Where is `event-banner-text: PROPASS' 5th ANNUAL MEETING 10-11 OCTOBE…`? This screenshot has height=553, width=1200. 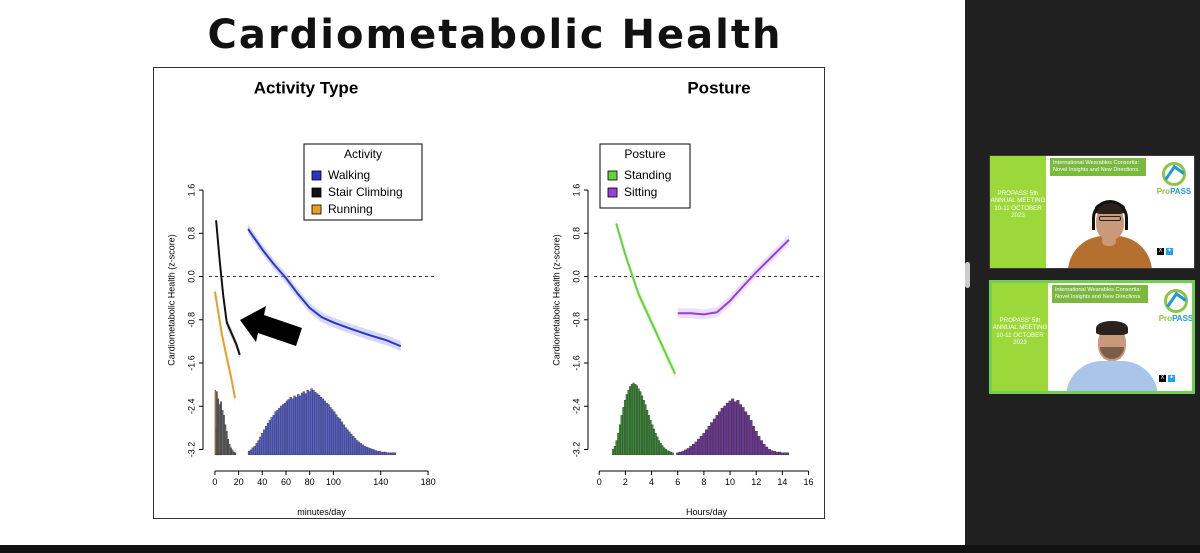 event-banner-text: PROPASS' 5th ANNUAL MEETING 10-11 OCTOBE… is located at coordinates (1018, 212).